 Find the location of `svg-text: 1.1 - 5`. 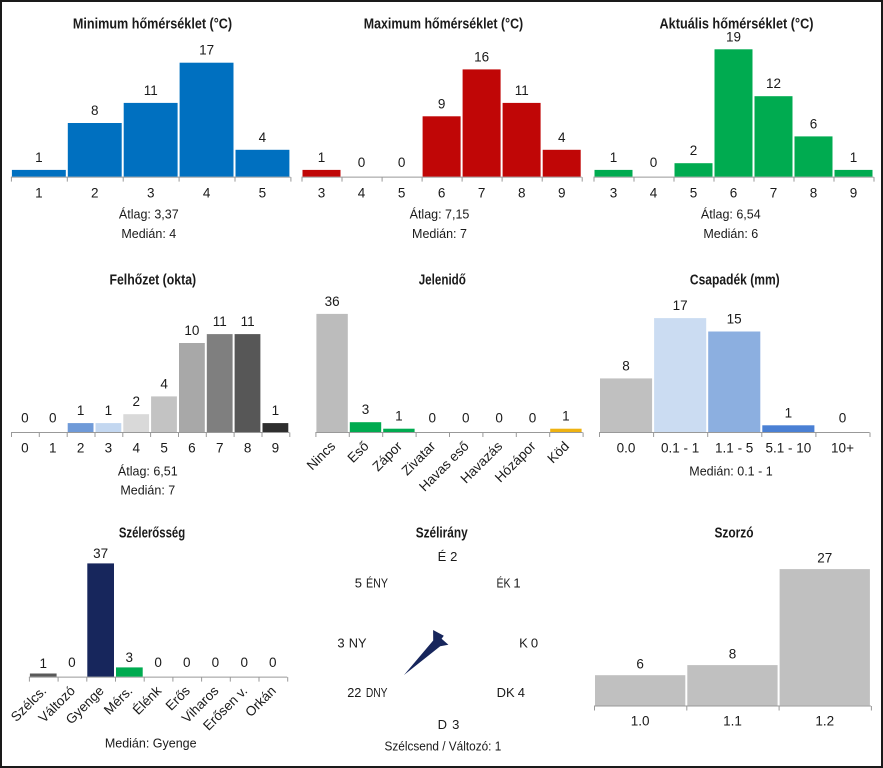

svg-text: 1.1 - 5 is located at coordinates (734, 448).